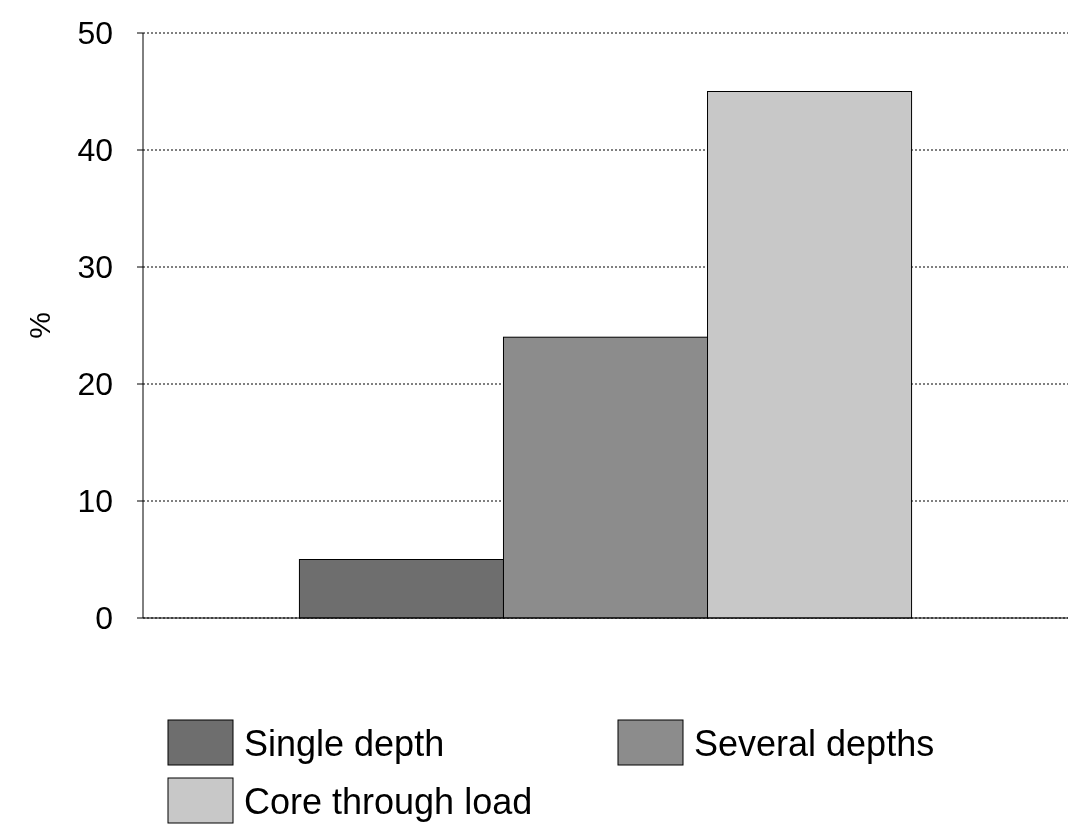 This screenshot has height=830, width=1074. I want to click on y-tick-label: 40, so click(95, 150).